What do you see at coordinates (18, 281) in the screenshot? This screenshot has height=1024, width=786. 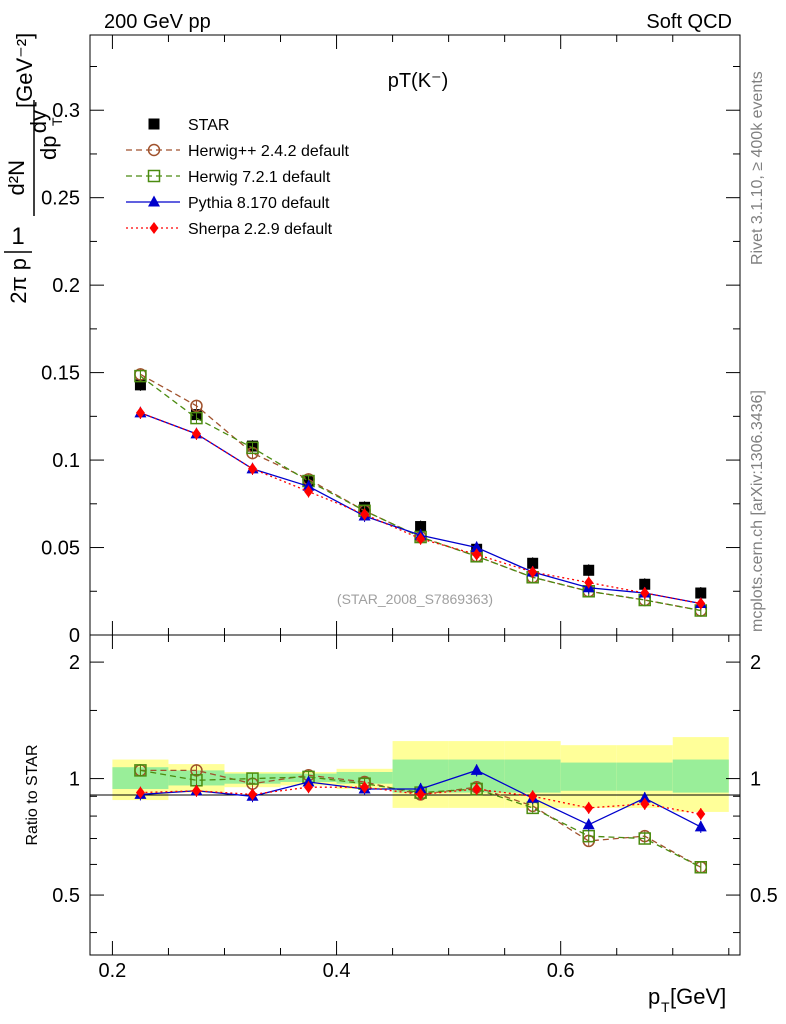 I see `ylabel-two-pi: 2π p` at bounding box center [18, 281].